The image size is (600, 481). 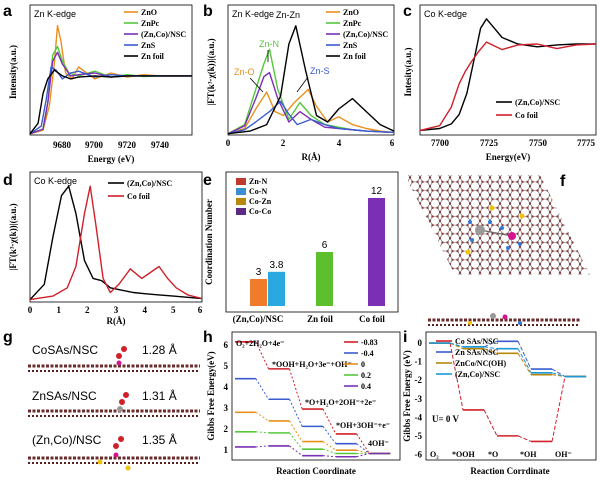 I want to click on panel-h-legend: -0.83 -0.4 0 0.2 0.4, so click(x=361, y=364).